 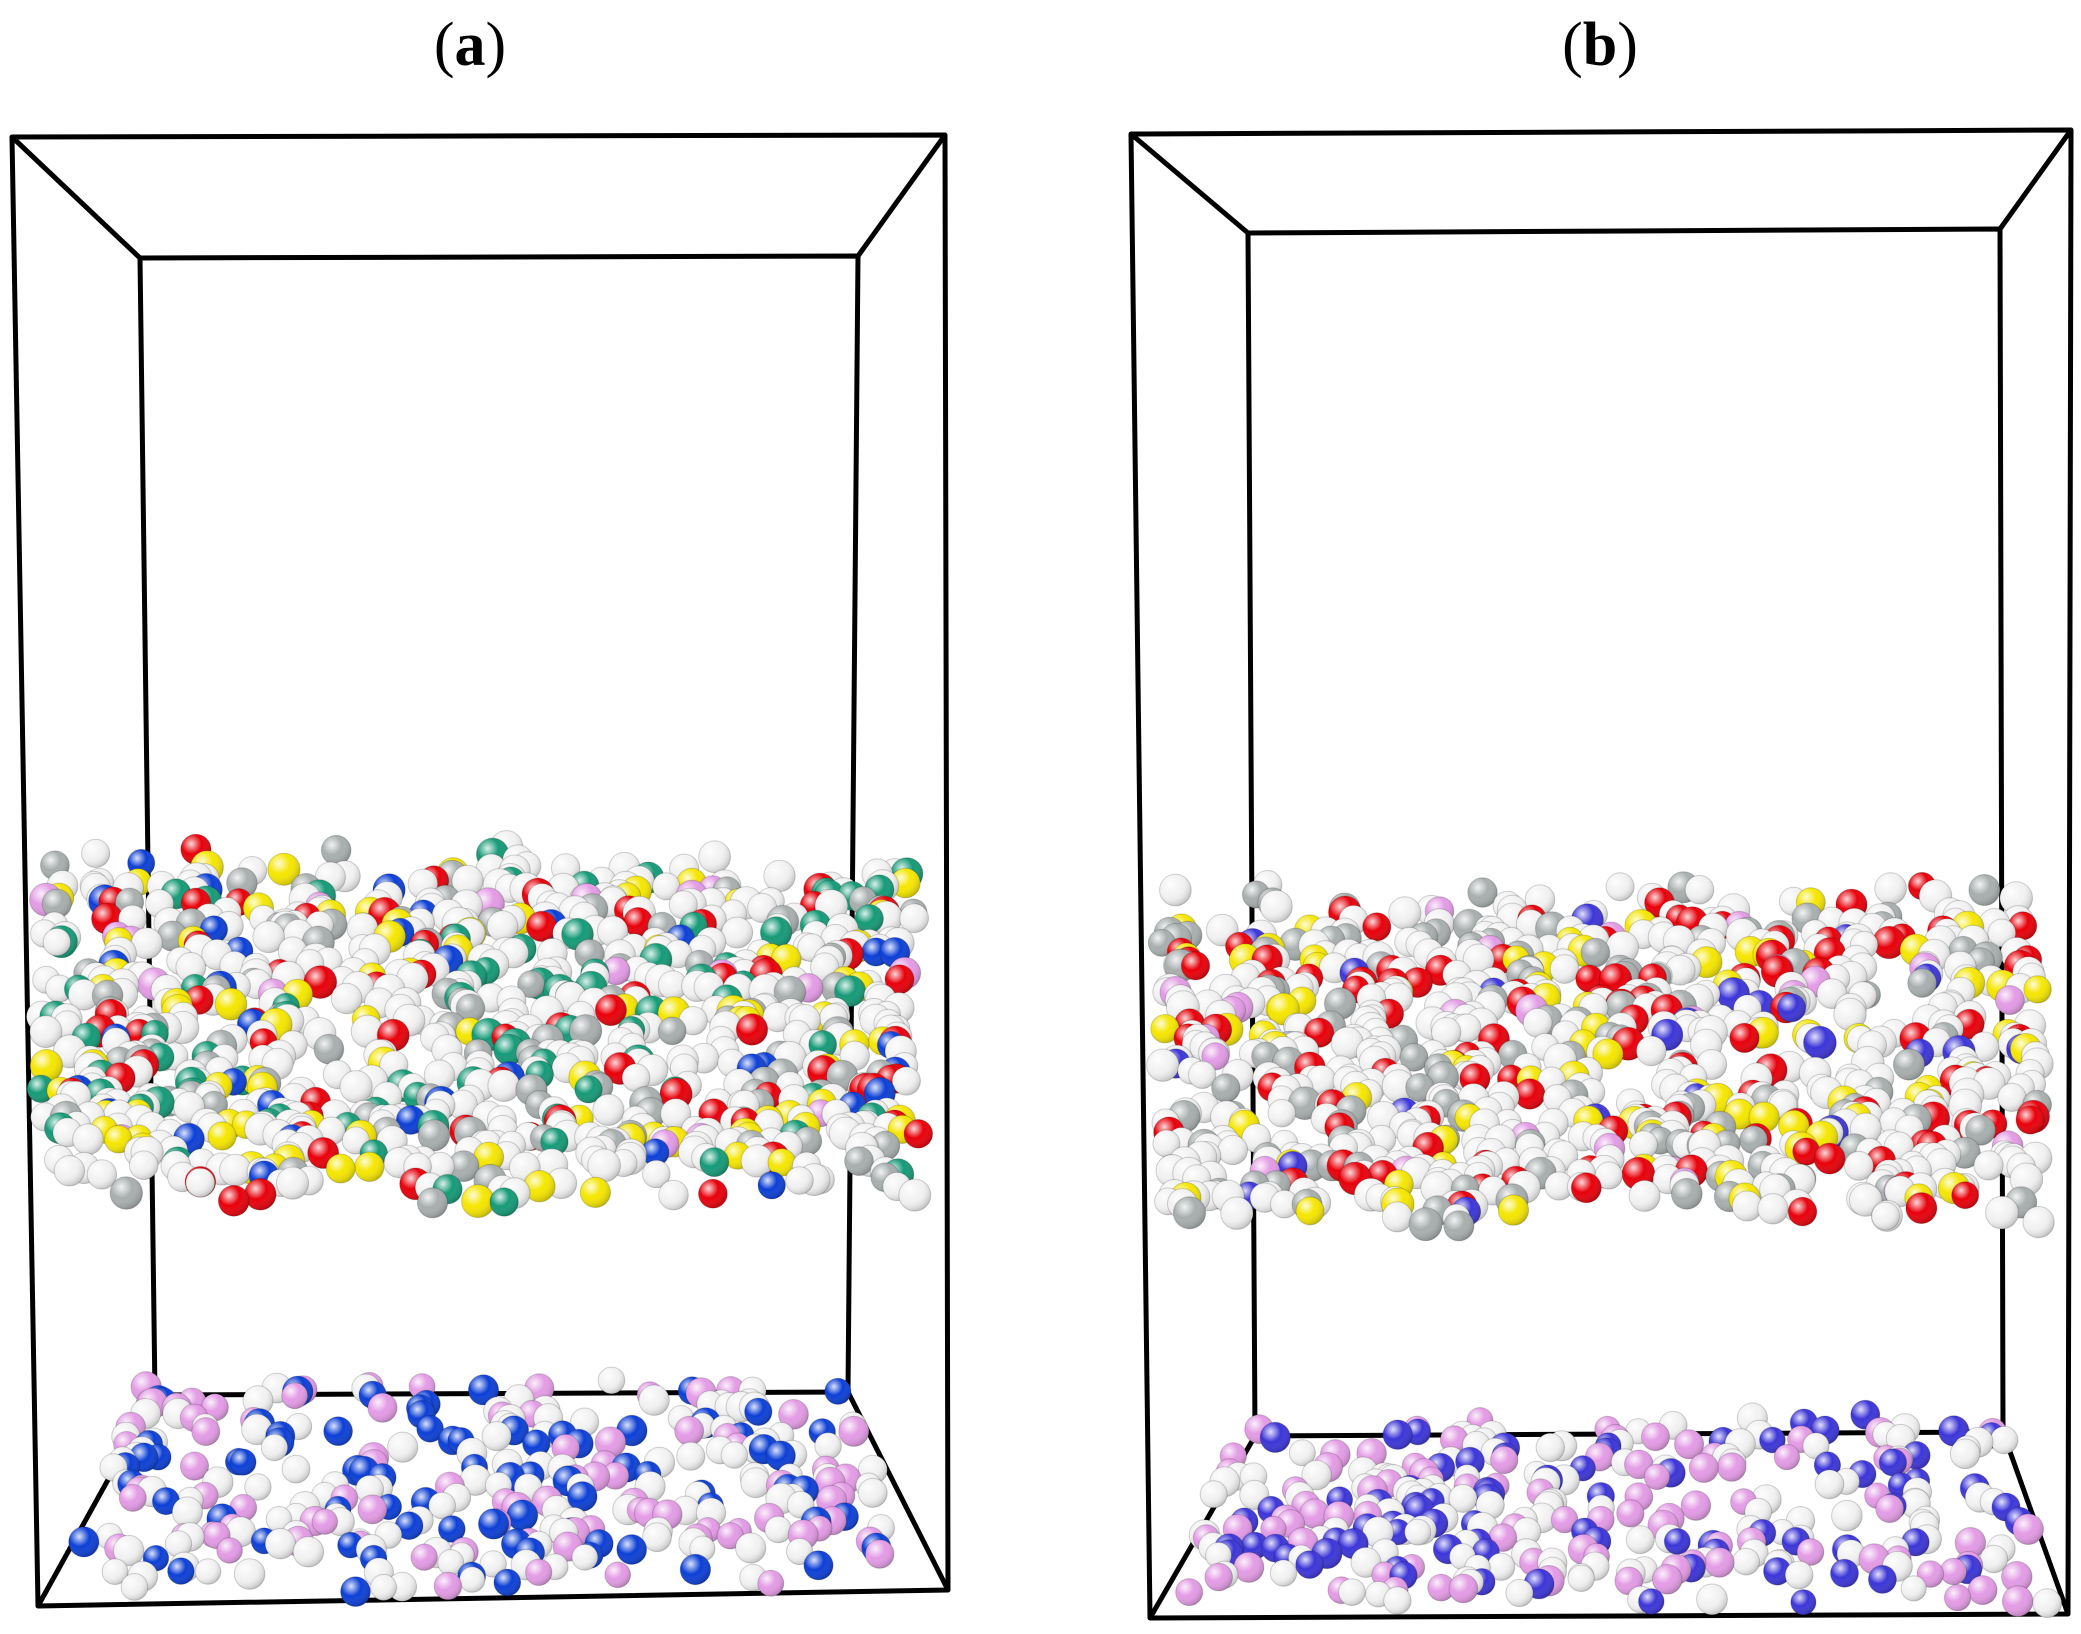 I want to click on panel-a-edge-tr, so click(x=901, y=195).